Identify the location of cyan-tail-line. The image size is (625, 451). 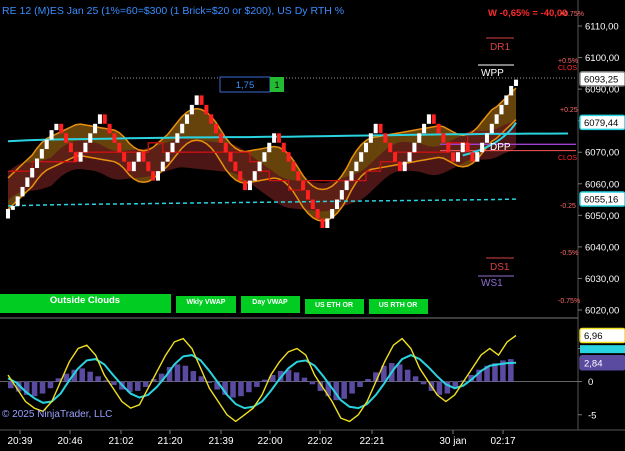
(489, 139).